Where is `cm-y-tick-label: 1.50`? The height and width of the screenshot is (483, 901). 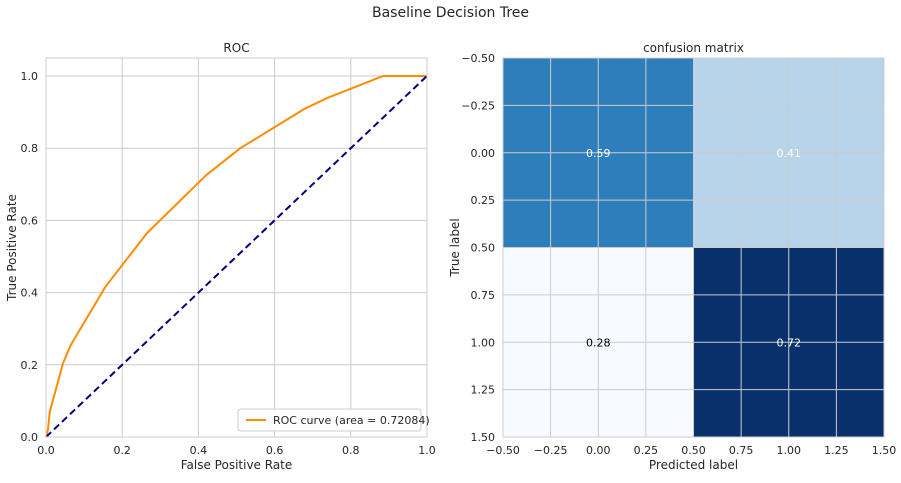
cm-y-tick-label: 1.50 is located at coordinates (483, 437).